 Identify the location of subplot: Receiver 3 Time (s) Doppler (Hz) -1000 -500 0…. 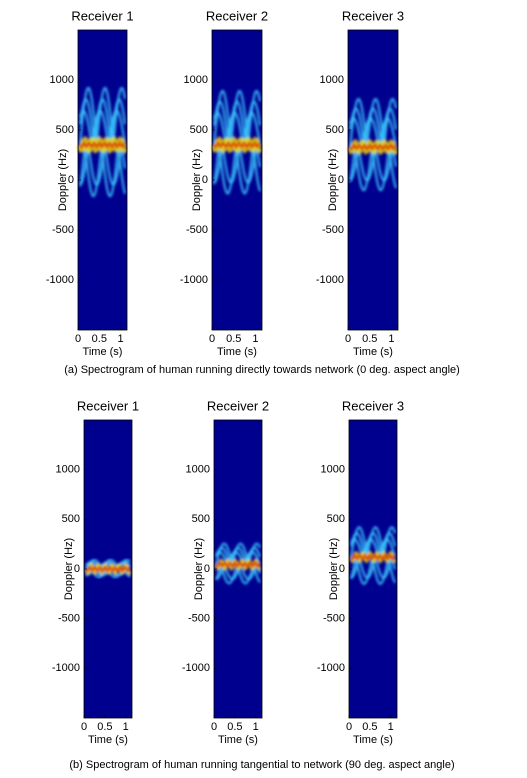
(360, 571).